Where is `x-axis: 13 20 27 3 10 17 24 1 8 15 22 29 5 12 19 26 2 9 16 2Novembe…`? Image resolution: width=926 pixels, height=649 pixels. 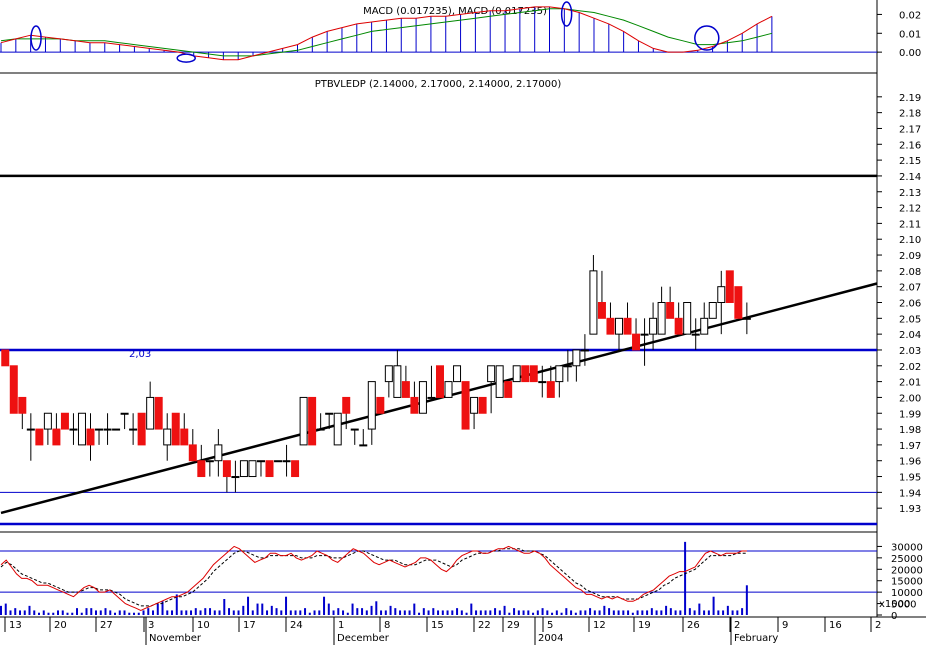 x-axis: 13 20 27 3 10 17 24 1 8 15 22 29 5 12 19 26 2 9 16 2Novembe… is located at coordinates (442, 631).